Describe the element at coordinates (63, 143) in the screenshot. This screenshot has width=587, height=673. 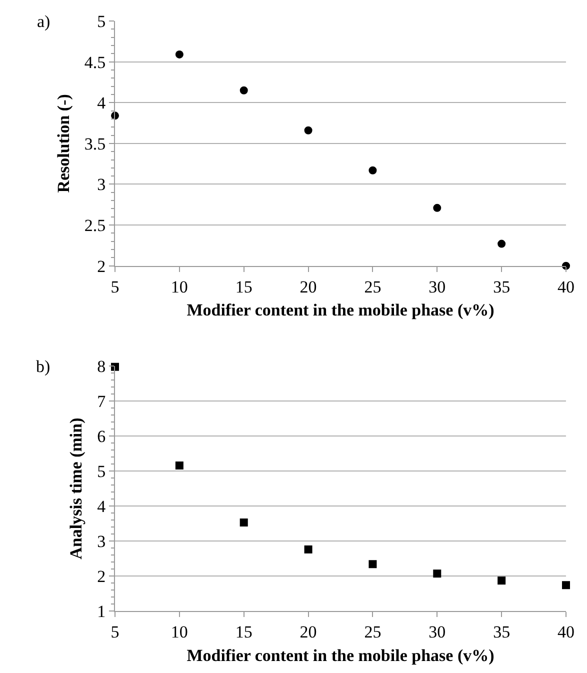
I see `y-axis-title: Resolution (-)` at that location.